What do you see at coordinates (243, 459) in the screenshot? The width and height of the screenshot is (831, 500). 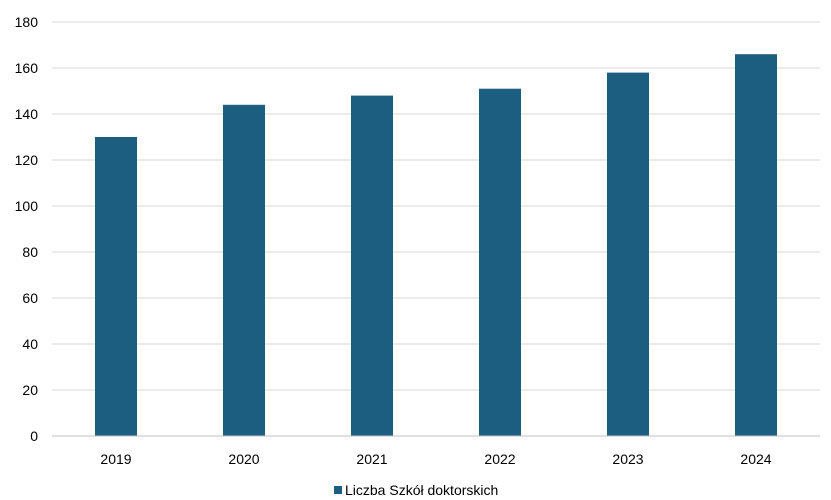 I see `x-tick-label: 2020` at bounding box center [243, 459].